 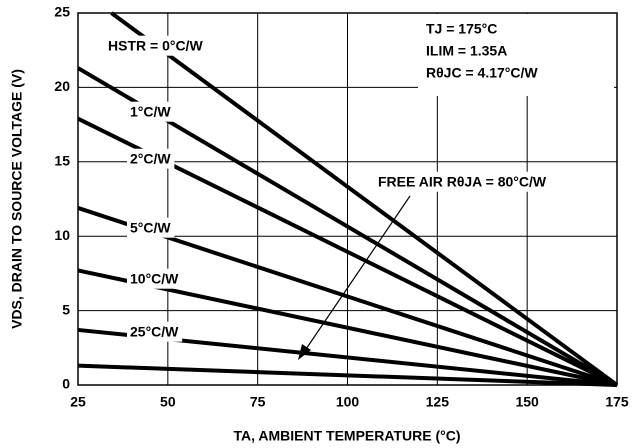 I want to click on y-tick-label: 10, so click(x=62, y=235).